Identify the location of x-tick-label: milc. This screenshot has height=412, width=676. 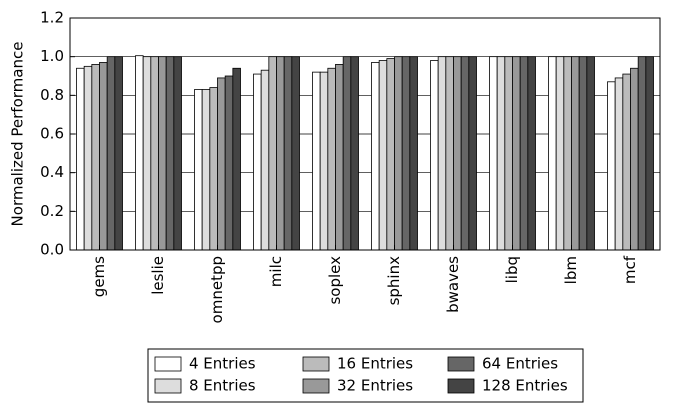
(276, 271).